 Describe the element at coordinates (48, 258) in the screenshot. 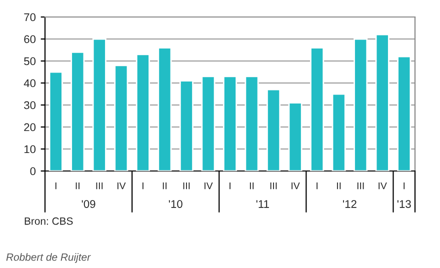

I see `text: Robbert de Ruijter` at that location.